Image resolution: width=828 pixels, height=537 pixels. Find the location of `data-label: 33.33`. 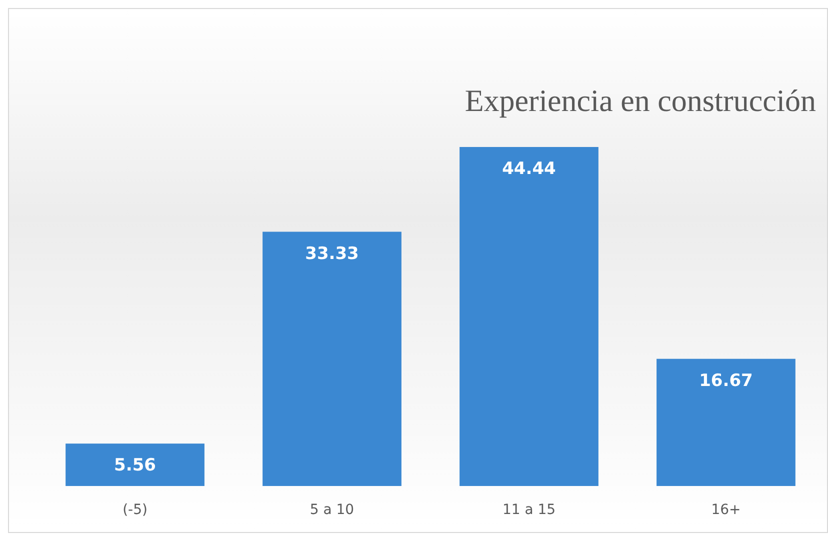

data-label: 33.33 is located at coordinates (332, 254).